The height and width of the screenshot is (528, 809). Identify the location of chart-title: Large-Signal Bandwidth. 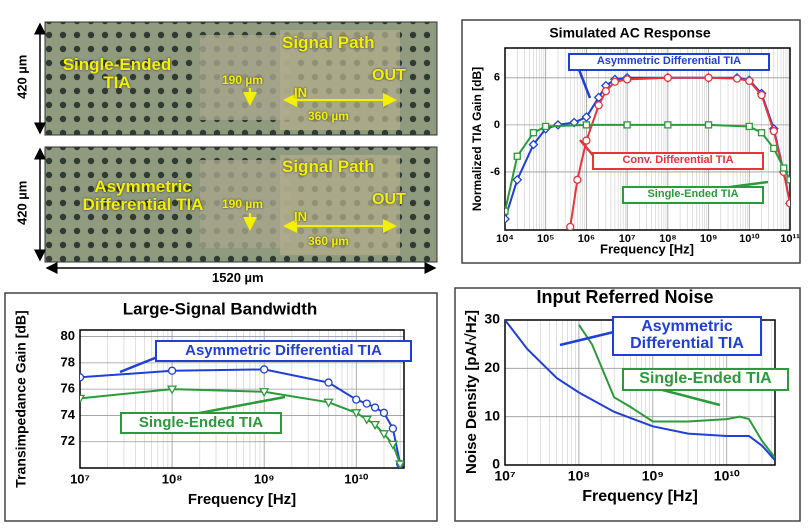
(220, 308).